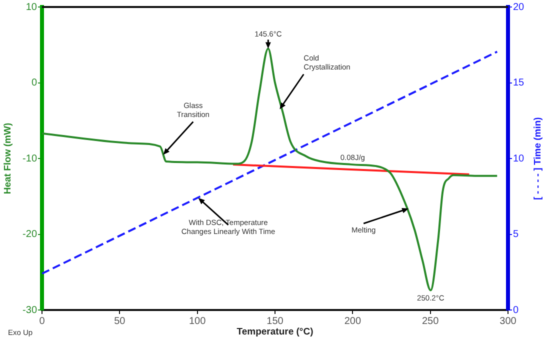  What do you see at coordinates (42, 321) in the screenshot?
I see `x-tick-label: 0` at bounding box center [42, 321].